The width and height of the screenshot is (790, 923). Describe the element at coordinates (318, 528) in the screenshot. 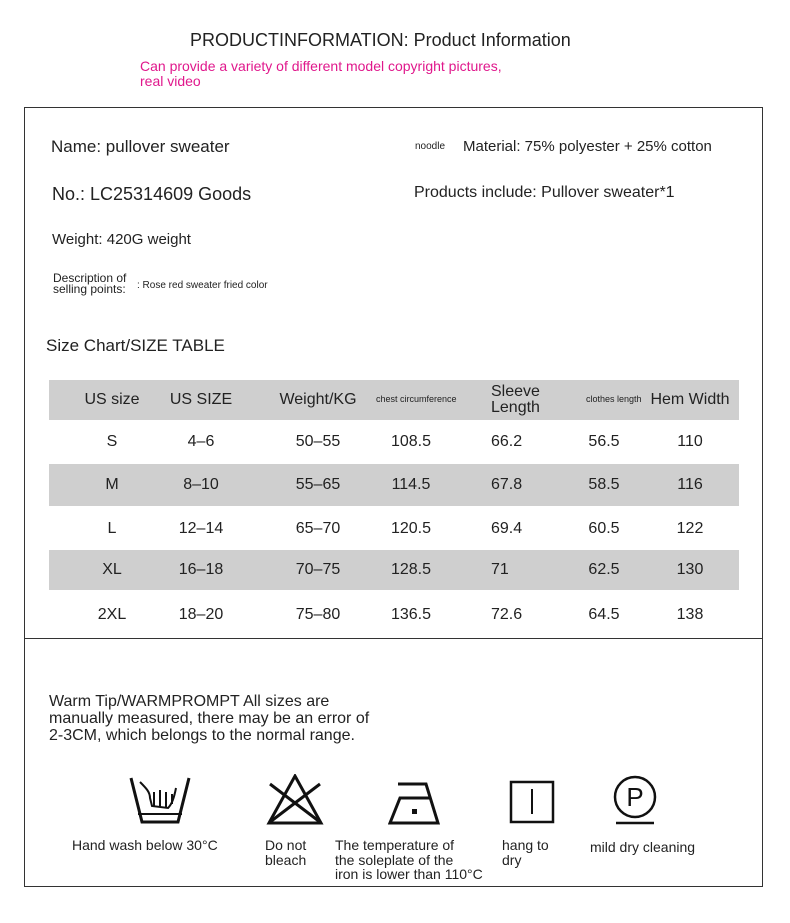

I see `table-cell: 65–70` at that location.